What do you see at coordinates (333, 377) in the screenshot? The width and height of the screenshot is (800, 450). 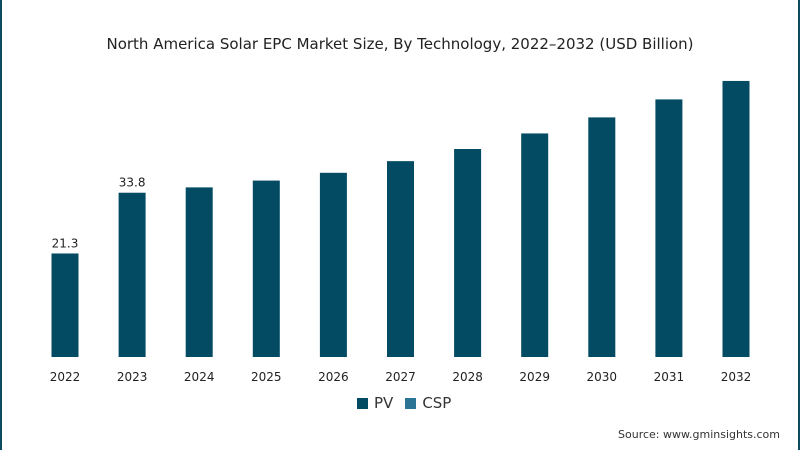 I see `x-tick-label: 2026` at bounding box center [333, 377].